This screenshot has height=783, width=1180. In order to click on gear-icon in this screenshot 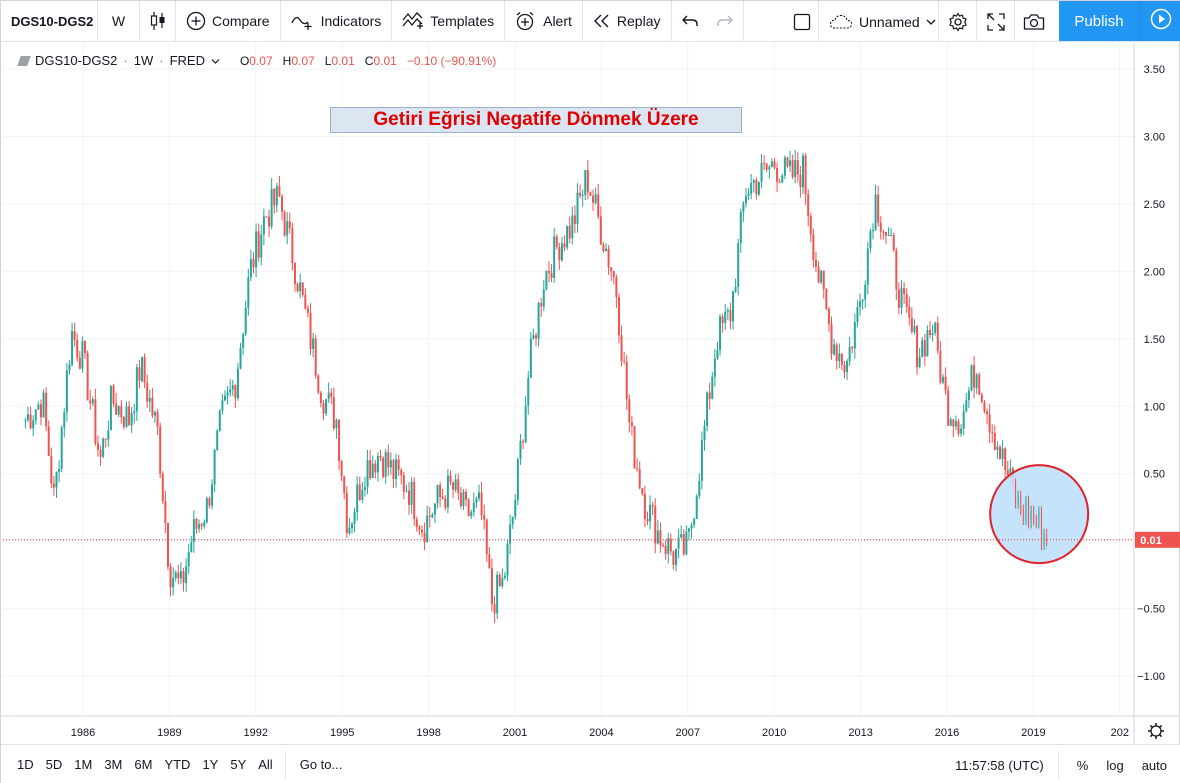, I will do `click(958, 21)`.